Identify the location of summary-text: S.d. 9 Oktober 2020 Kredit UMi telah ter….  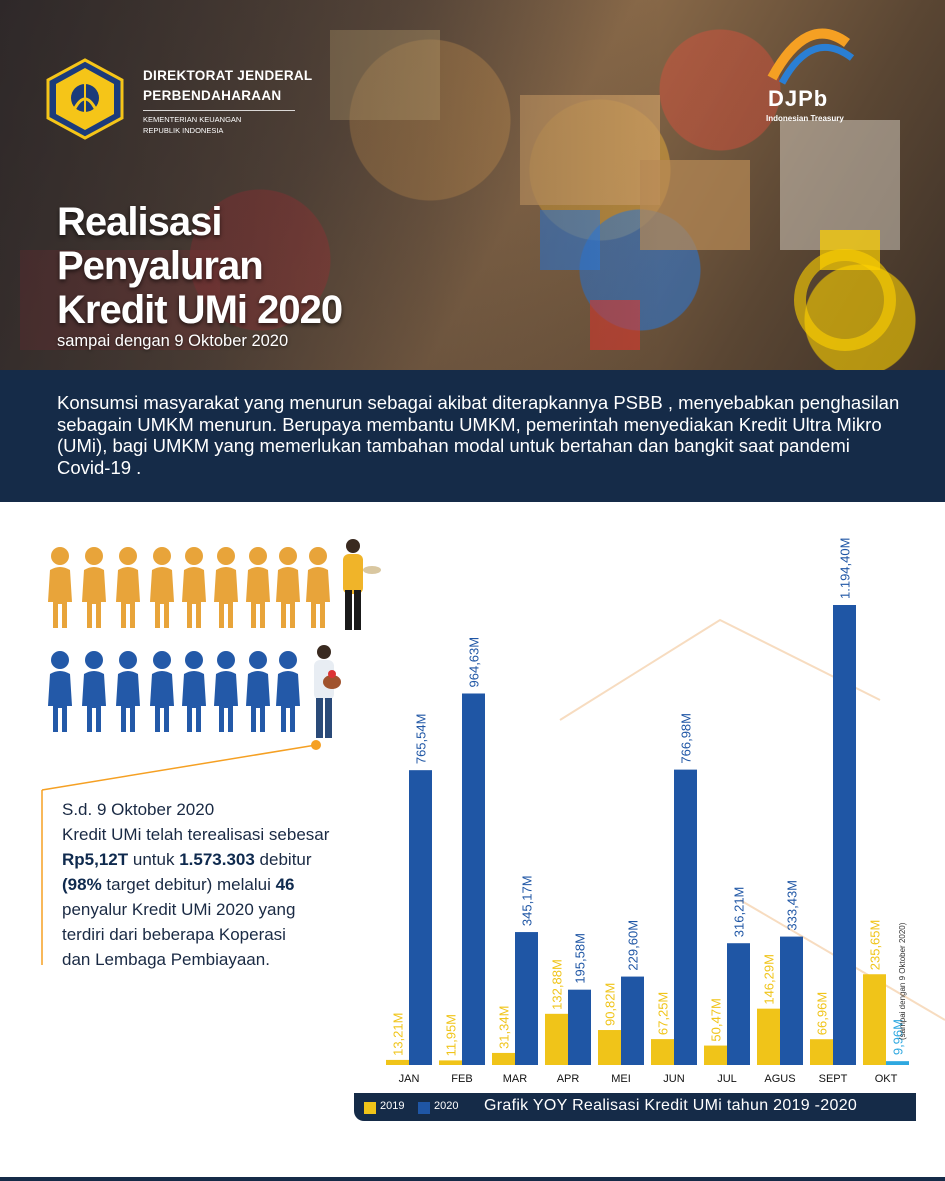
(212, 884).